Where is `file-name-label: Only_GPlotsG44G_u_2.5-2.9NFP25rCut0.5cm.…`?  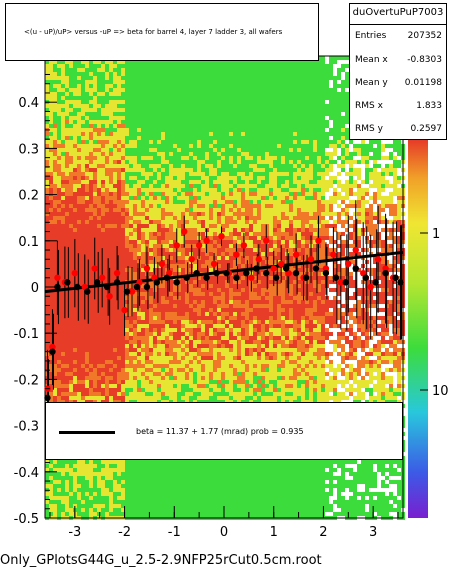 file-name-label: Only_GPlotsG44G_u_2.5-2.9NFP25rCut0.5cm.… is located at coordinates (161, 560).